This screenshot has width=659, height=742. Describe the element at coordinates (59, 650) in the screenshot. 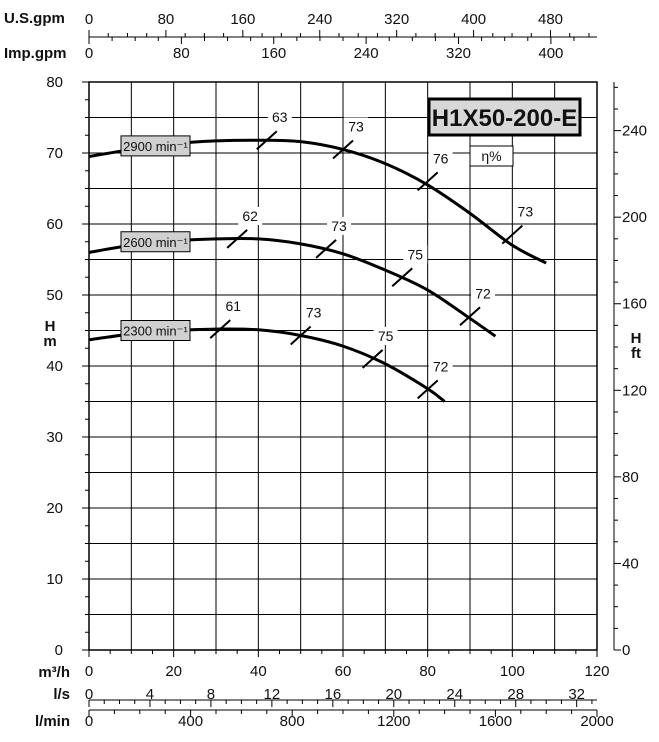

I see `hm-tick-label: 0` at that location.